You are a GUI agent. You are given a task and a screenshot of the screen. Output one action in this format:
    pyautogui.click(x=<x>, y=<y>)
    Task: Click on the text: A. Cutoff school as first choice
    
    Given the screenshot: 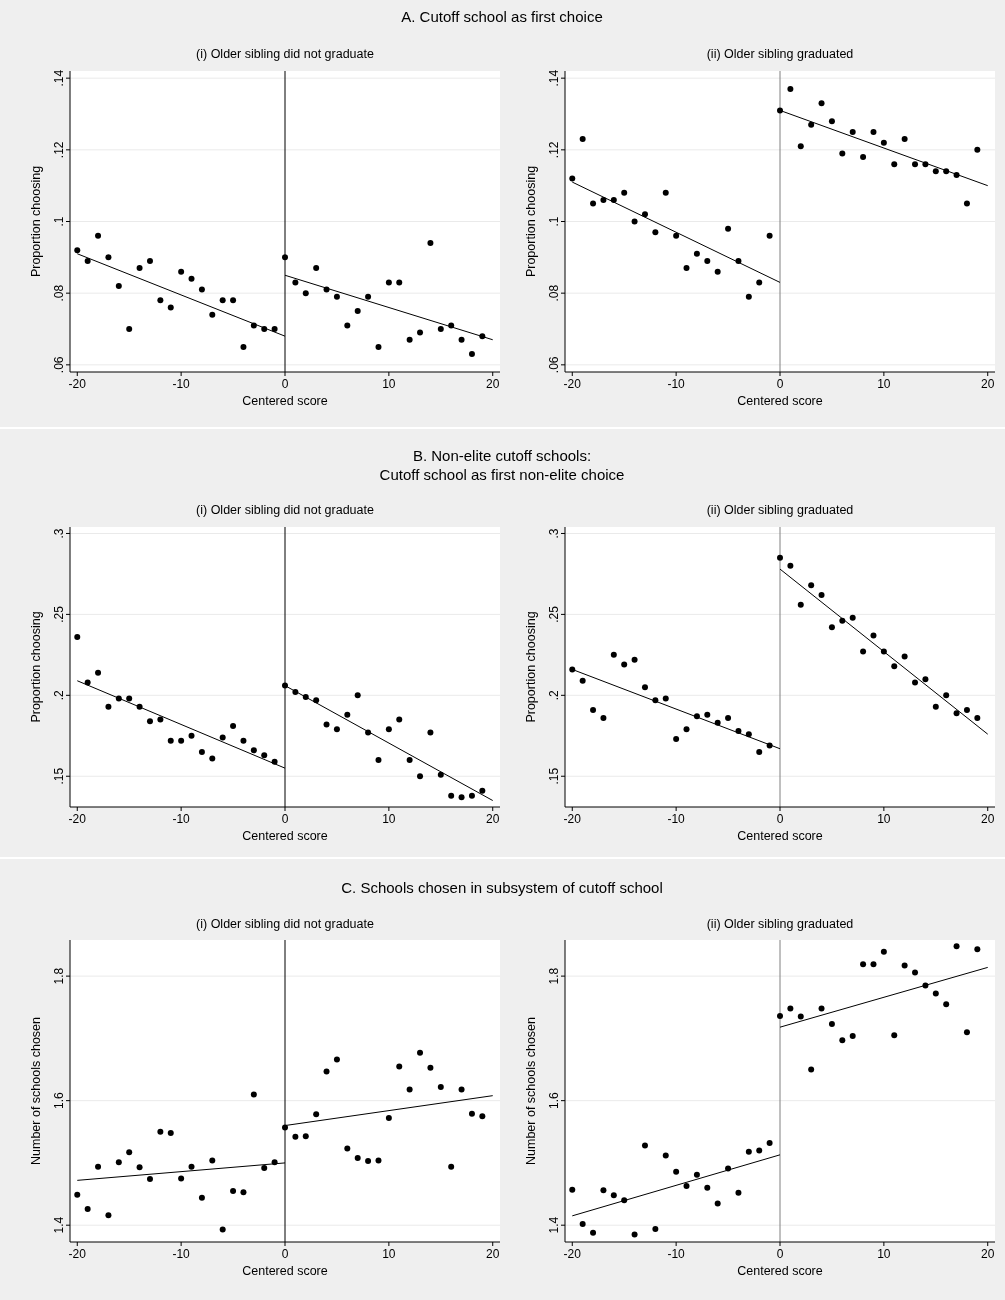 What is the action you would take?
    pyautogui.click(x=502, y=16)
    